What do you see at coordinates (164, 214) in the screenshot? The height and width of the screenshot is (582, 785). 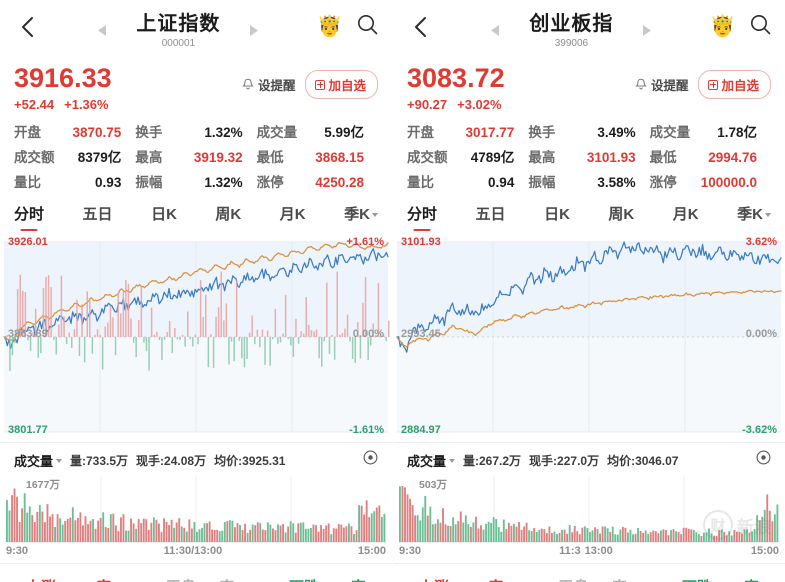 I see `tab-label: 日K` at bounding box center [164, 214].